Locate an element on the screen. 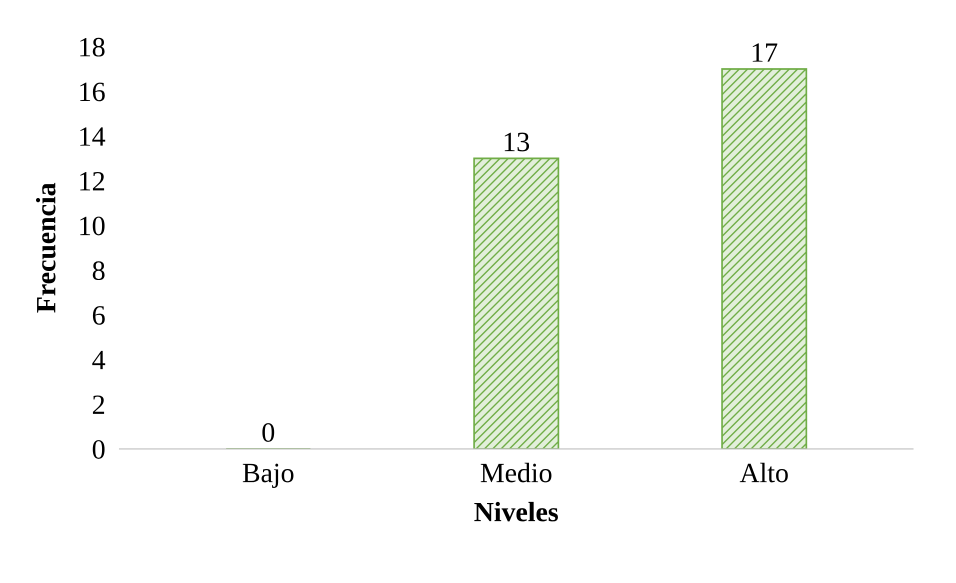  y-tick-label: 10 is located at coordinates (92, 226).